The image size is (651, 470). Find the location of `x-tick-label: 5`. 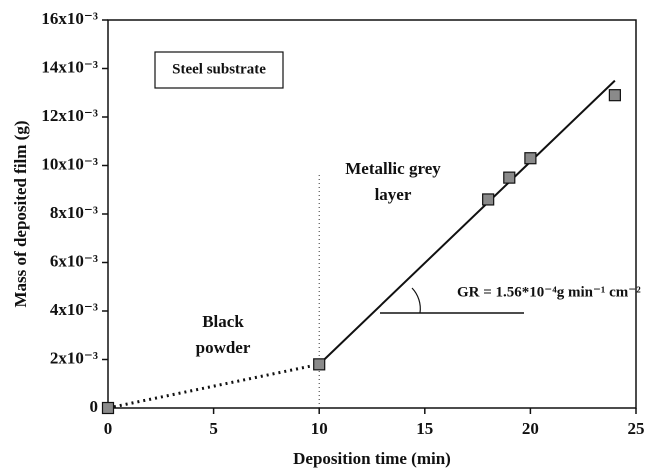

x-tick-label: 5 is located at coordinates (213, 428).